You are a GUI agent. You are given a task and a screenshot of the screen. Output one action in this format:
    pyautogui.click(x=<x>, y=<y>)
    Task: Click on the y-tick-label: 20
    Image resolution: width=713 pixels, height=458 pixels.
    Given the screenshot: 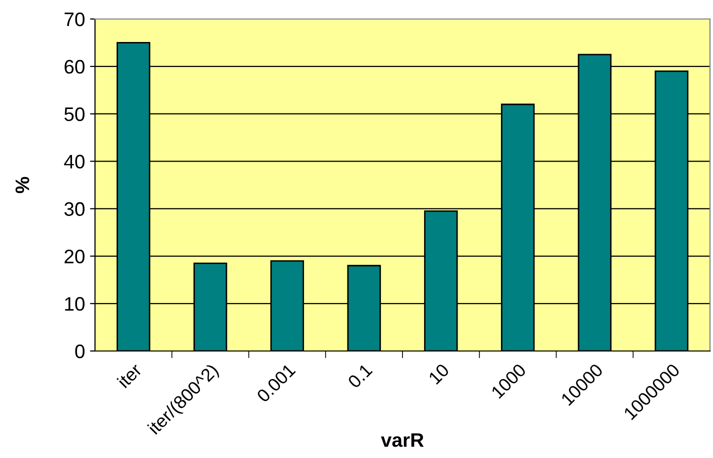 What is the action you would take?
    pyautogui.click(x=74, y=257)
    